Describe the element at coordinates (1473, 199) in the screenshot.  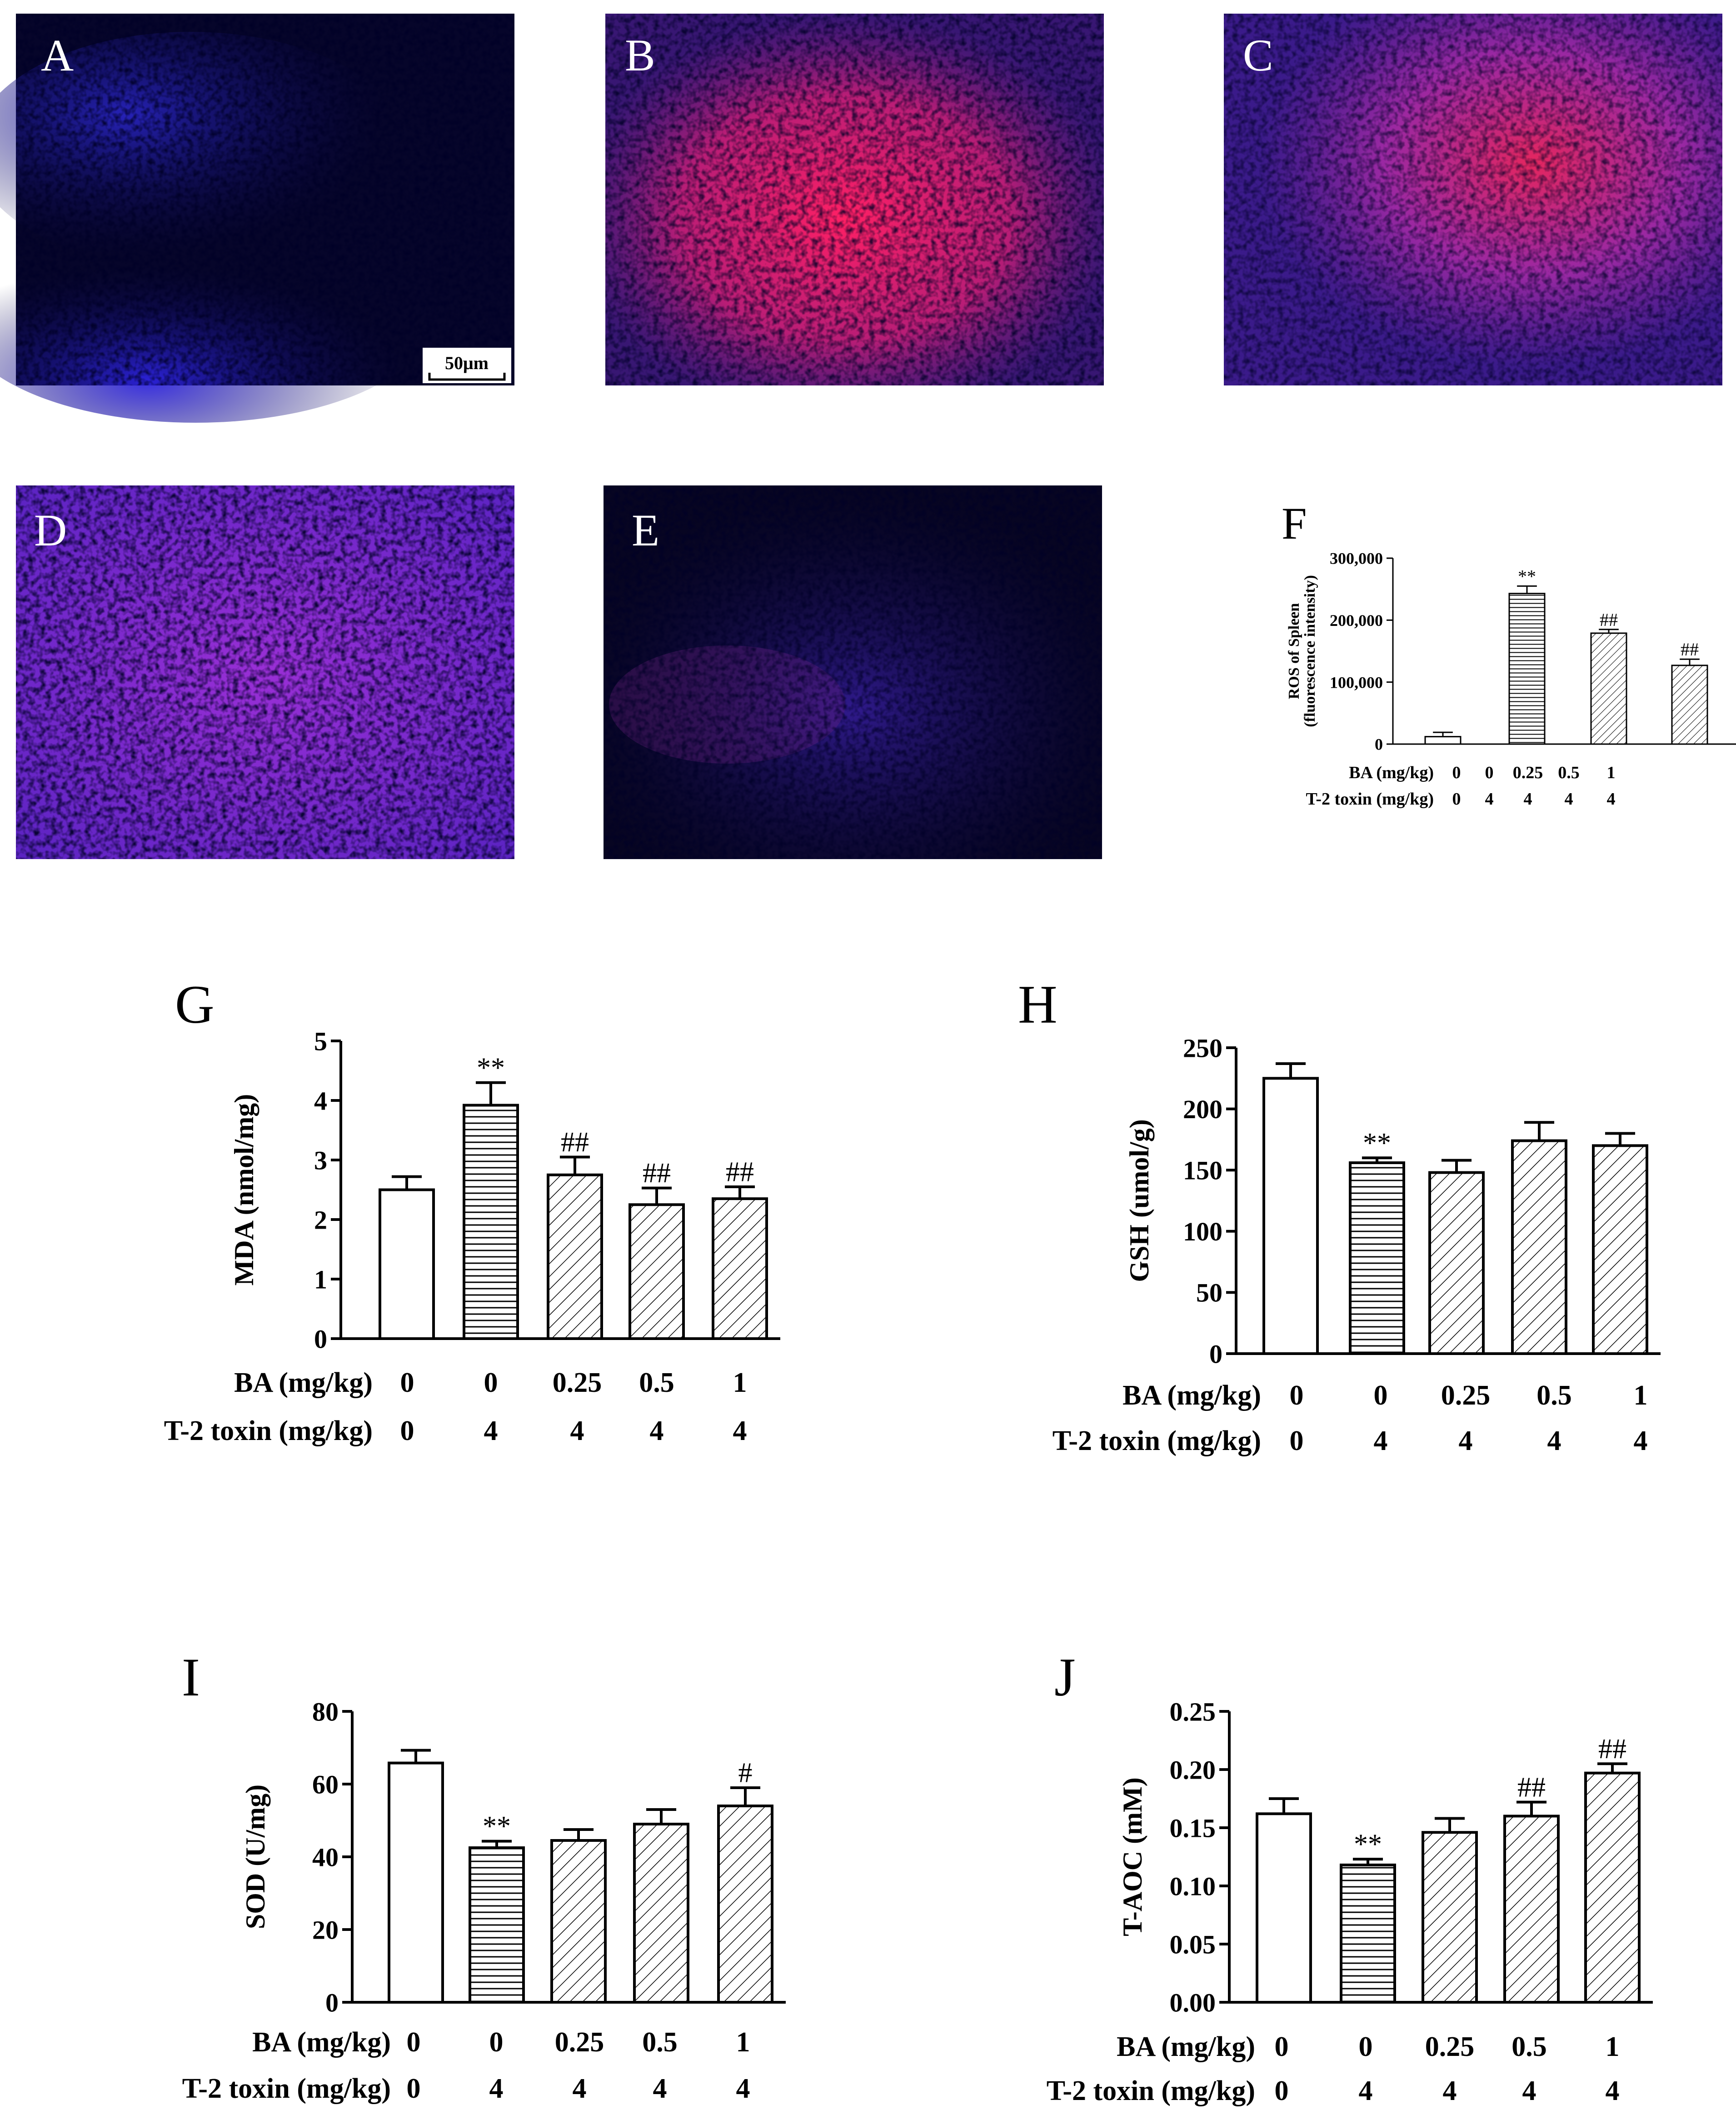
I see `micrograph-c: C` at that location.